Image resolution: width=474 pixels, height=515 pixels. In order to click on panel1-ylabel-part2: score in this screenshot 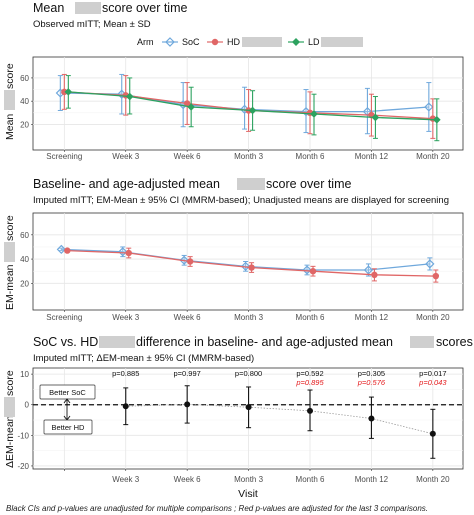, I will do `click(10, 76)`.